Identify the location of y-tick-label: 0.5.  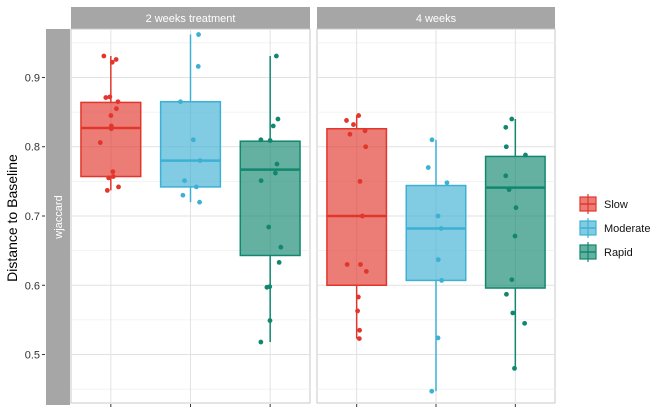
(32, 356).